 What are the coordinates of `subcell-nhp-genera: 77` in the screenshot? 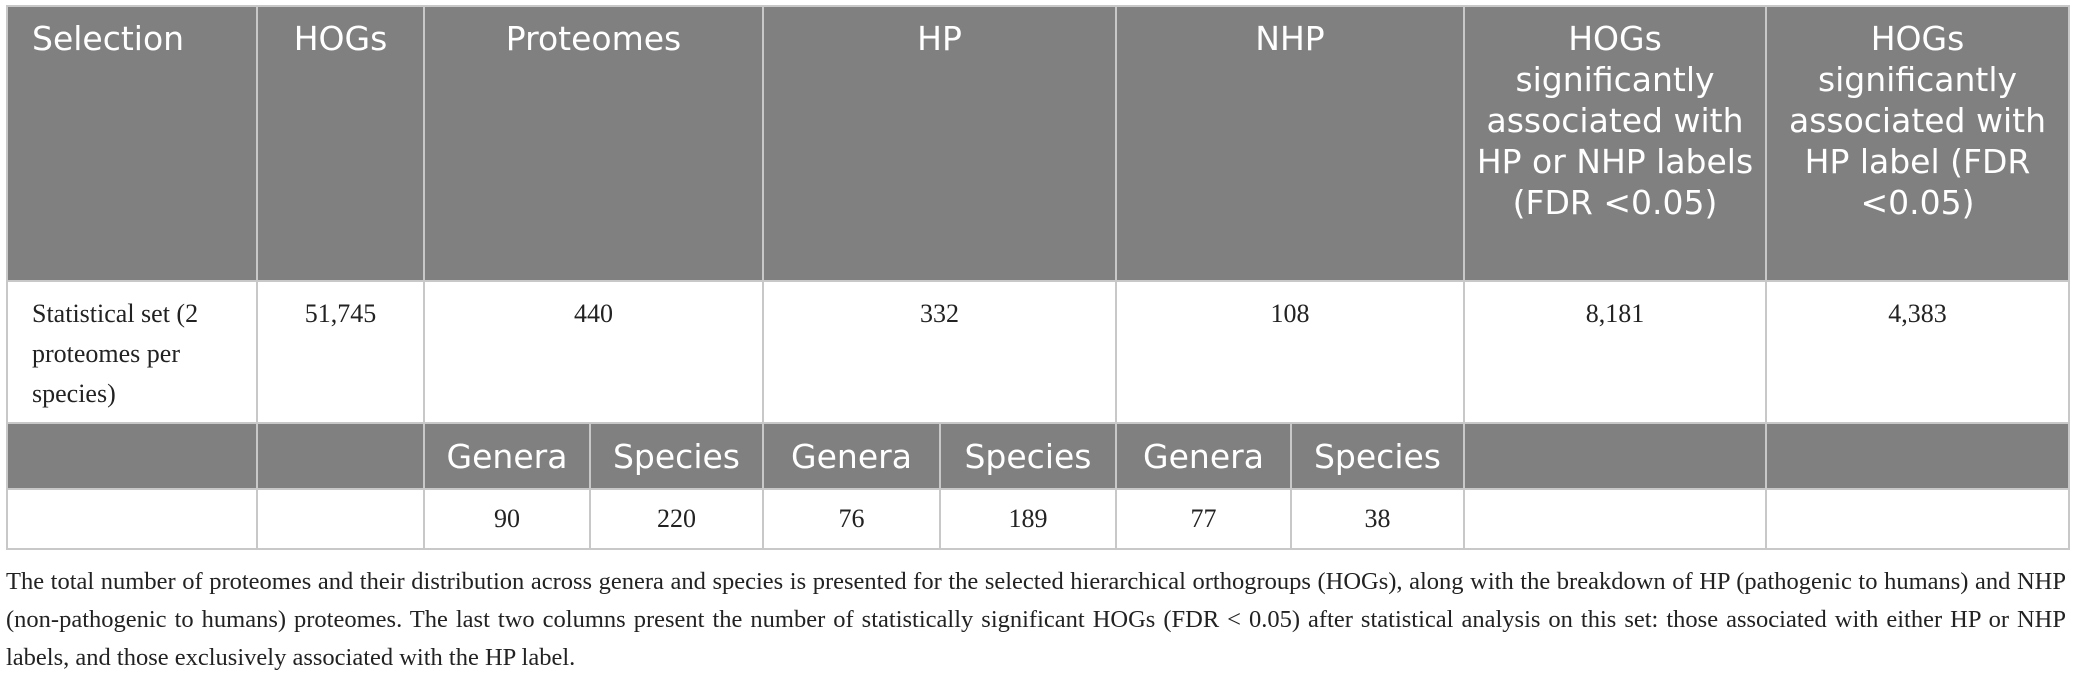 It's located at (1203, 519).